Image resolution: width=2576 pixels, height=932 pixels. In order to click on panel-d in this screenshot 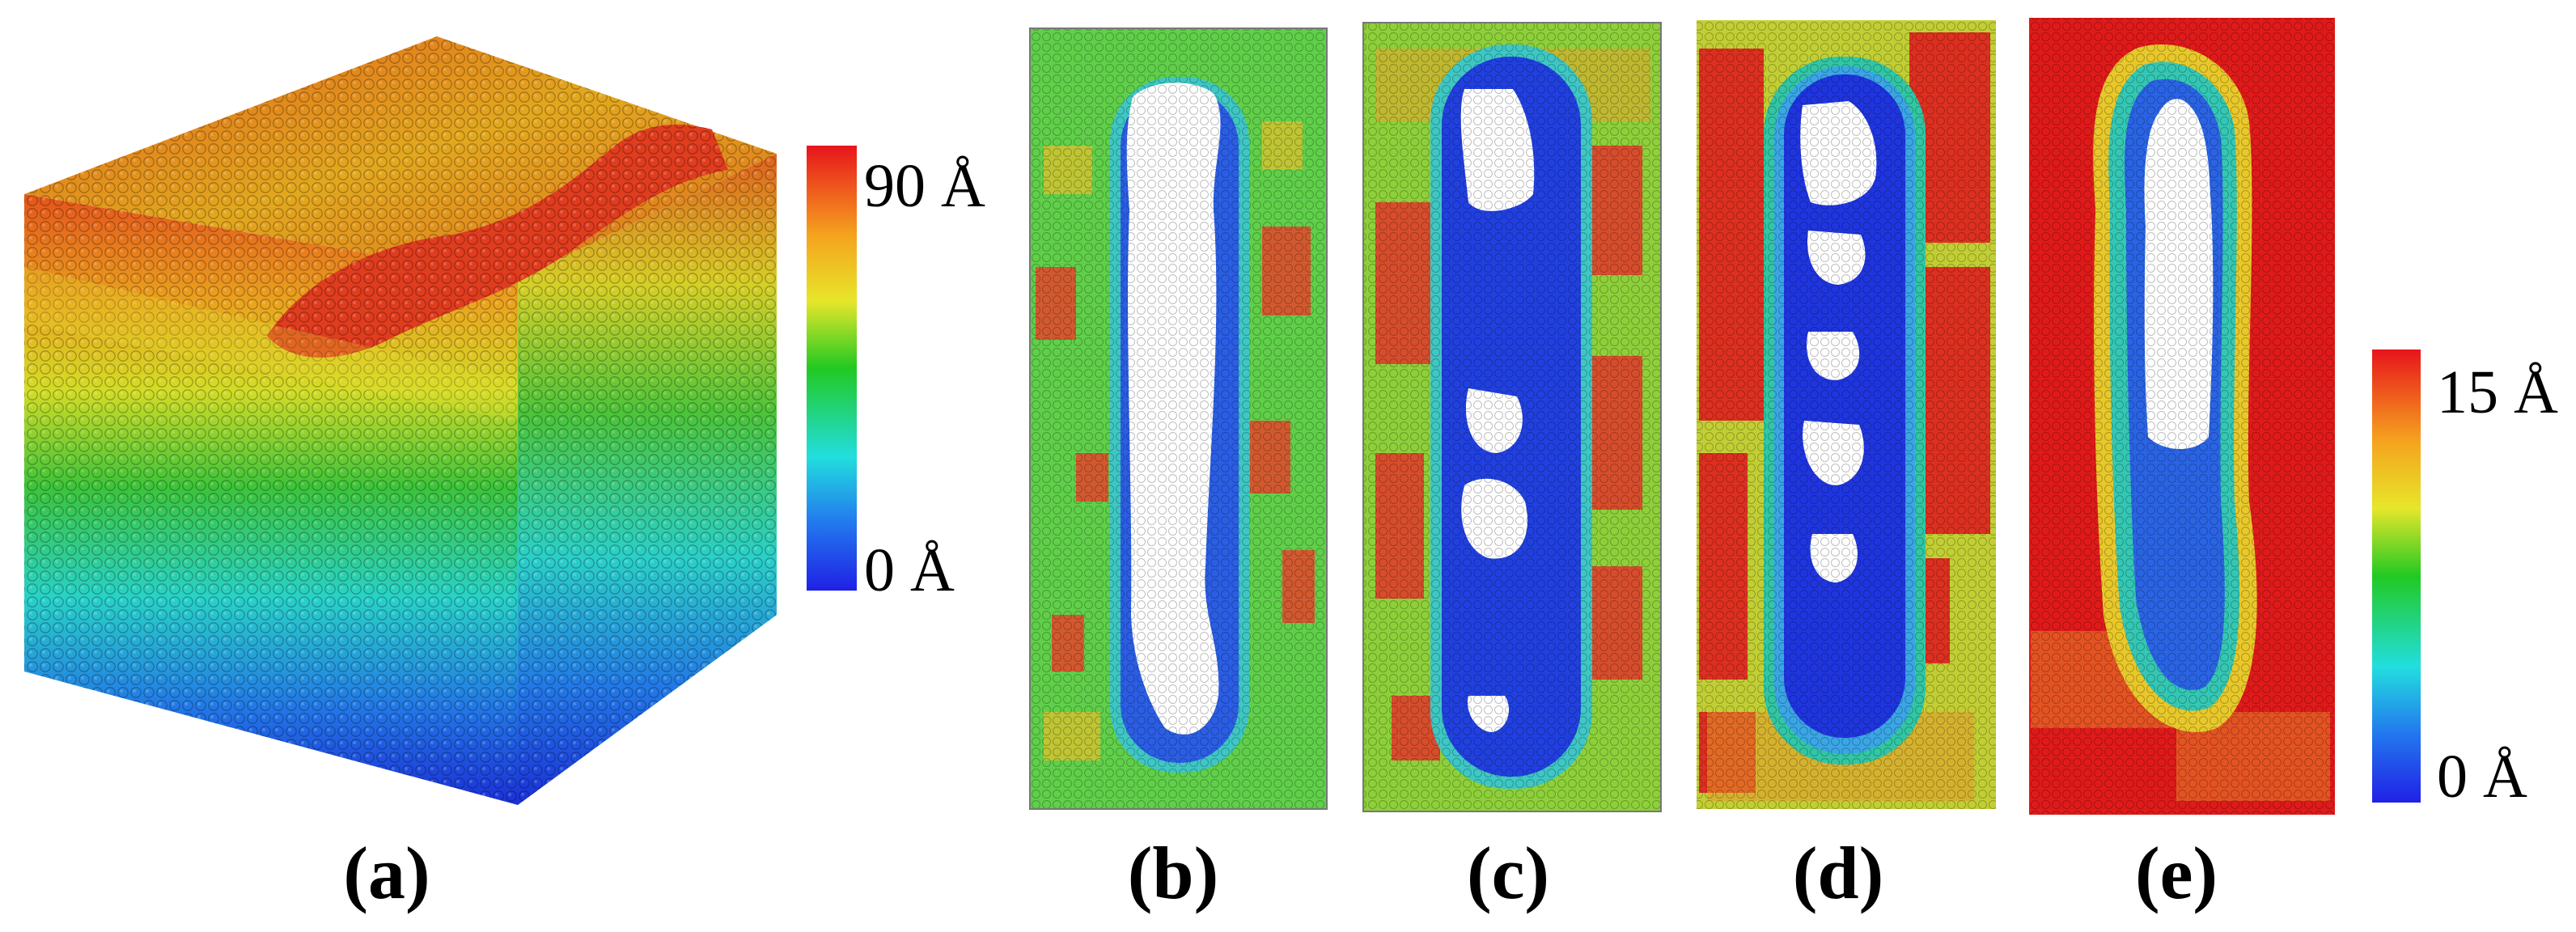, I will do `click(1846, 415)`.